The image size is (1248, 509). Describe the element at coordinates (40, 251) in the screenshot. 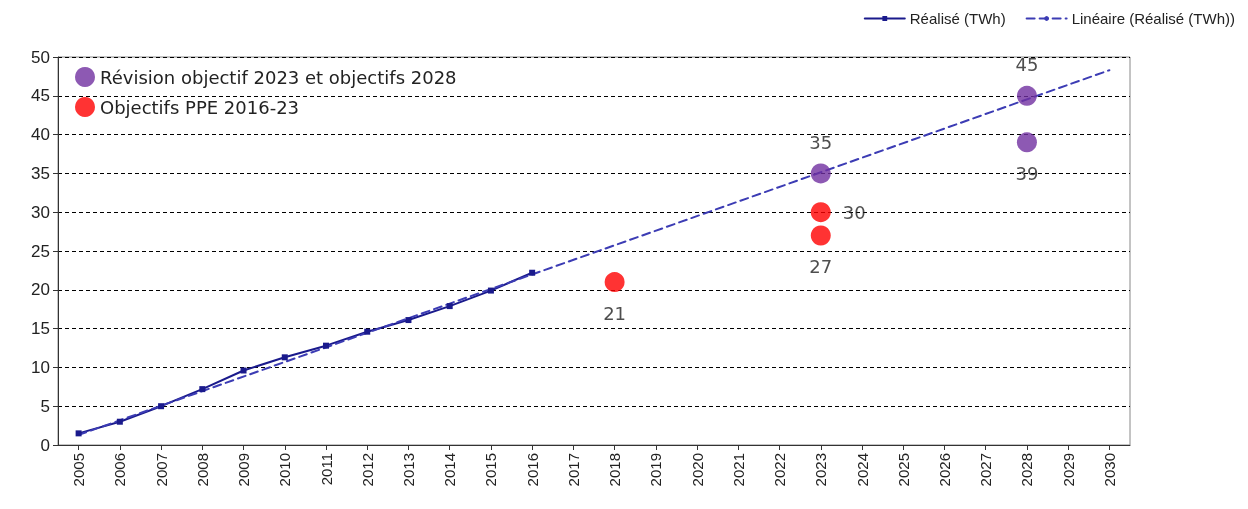

I see `y-tick-label: 25` at that location.